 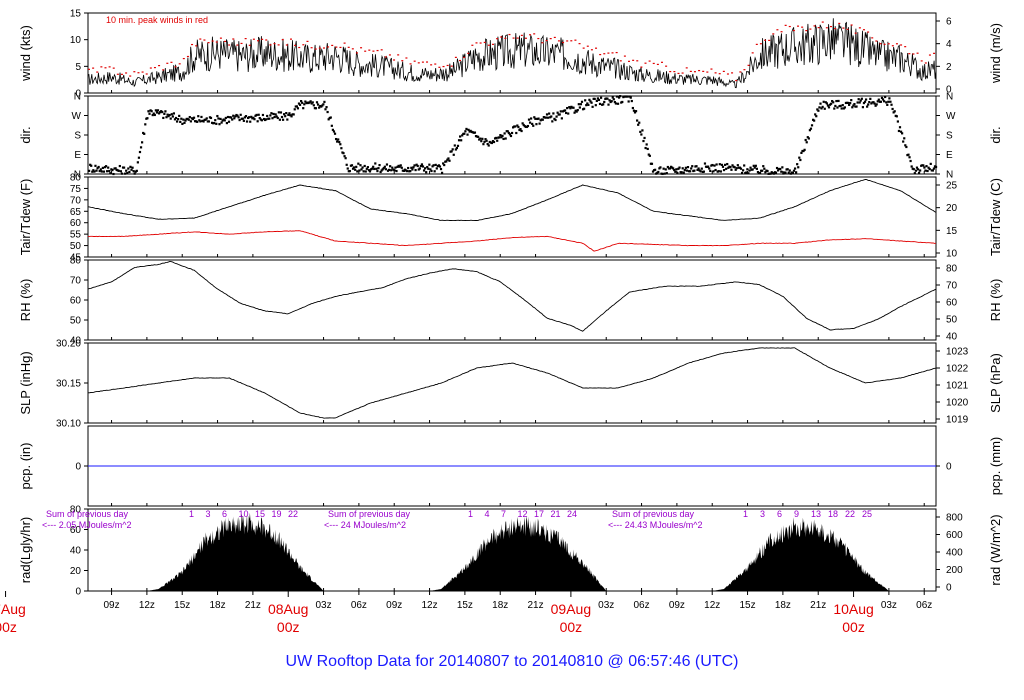 I want to click on ylabel-left-dir: dir., so click(x=25, y=134).